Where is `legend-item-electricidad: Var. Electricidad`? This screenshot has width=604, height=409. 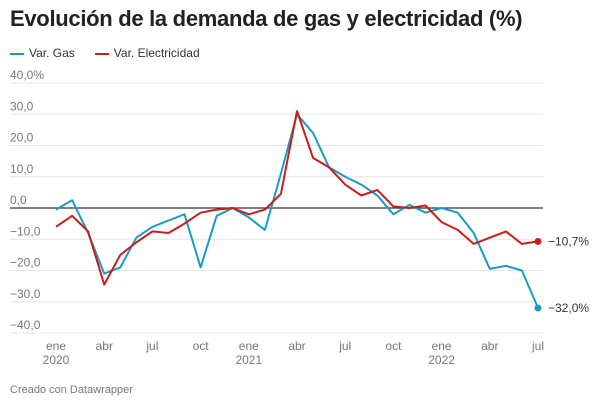
legend-item-electricidad: Var. Electricidad is located at coordinates (147, 53).